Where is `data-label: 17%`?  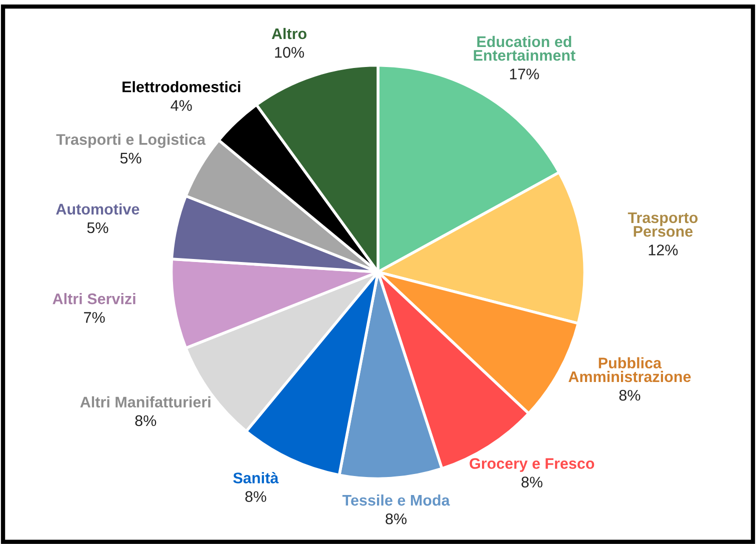
data-label: 17% is located at coordinates (524, 74).